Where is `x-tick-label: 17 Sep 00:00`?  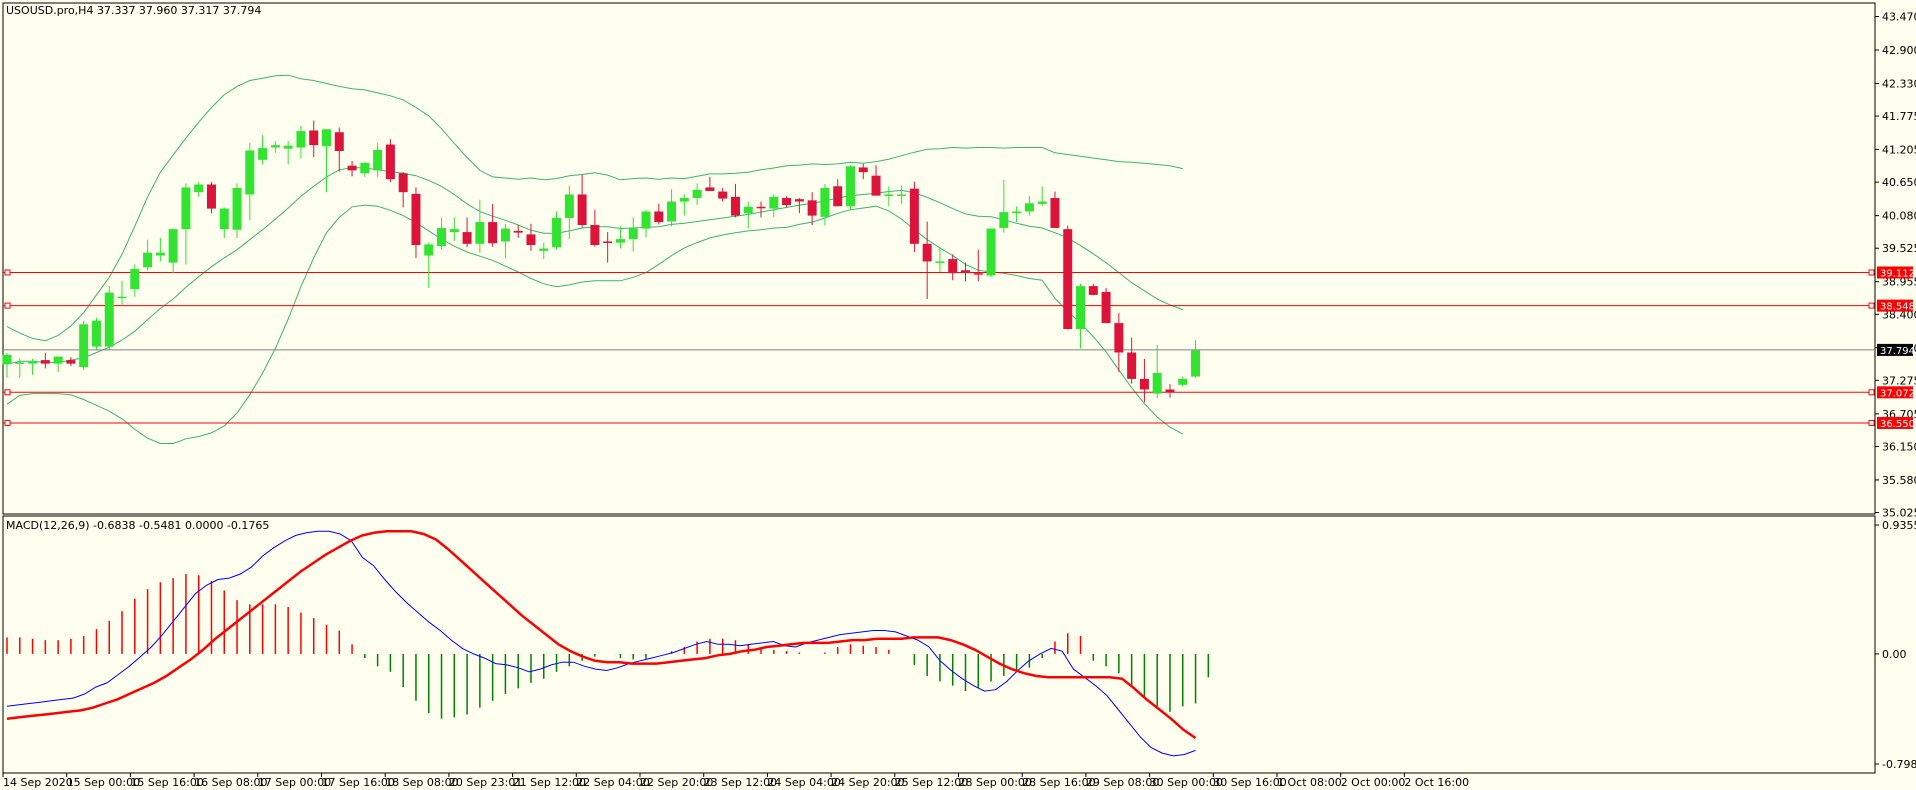 x-tick-label: 17 Sep 00:00 is located at coordinates (294, 782).